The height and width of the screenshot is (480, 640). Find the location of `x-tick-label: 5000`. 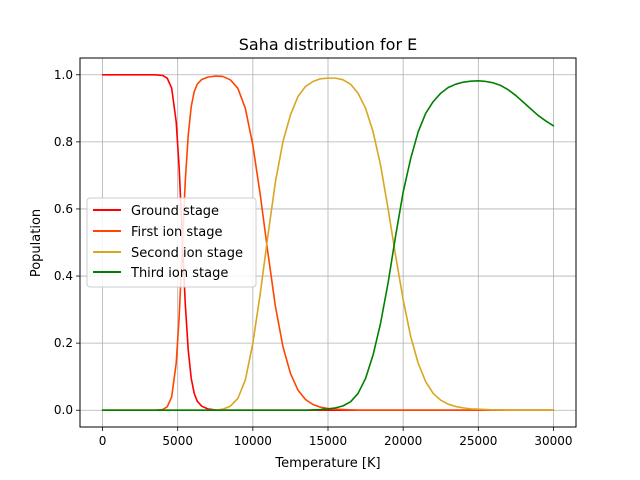

x-tick-label: 5000 is located at coordinates (177, 441).